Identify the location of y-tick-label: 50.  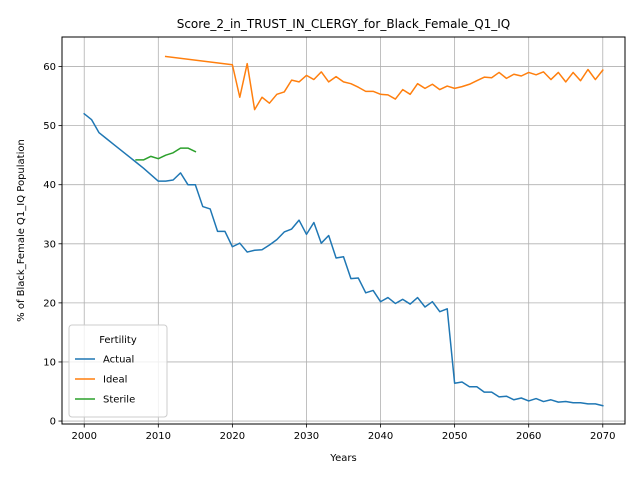
(49, 126).